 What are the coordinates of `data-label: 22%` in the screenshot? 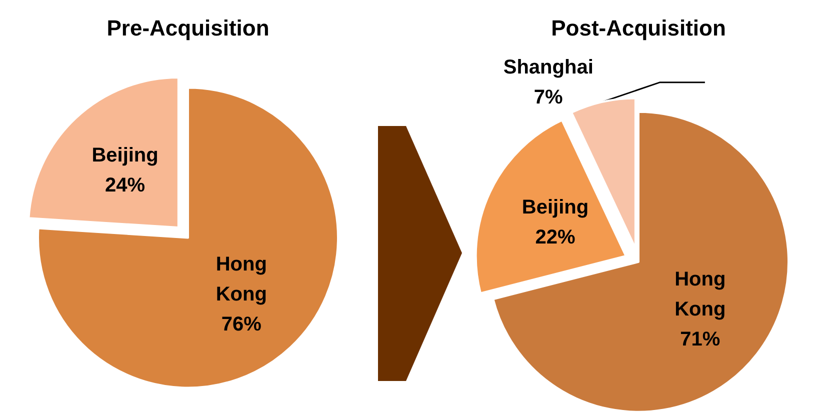 It's located at (555, 237).